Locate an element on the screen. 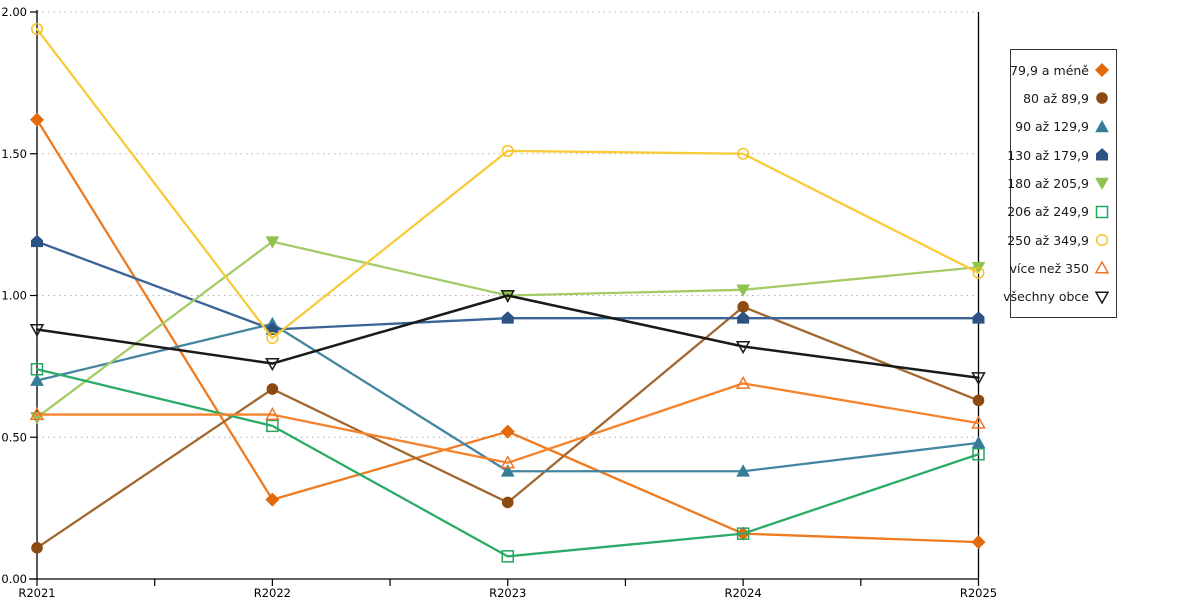  legend-item-label: 130 až 179,9 is located at coordinates (1048, 155).